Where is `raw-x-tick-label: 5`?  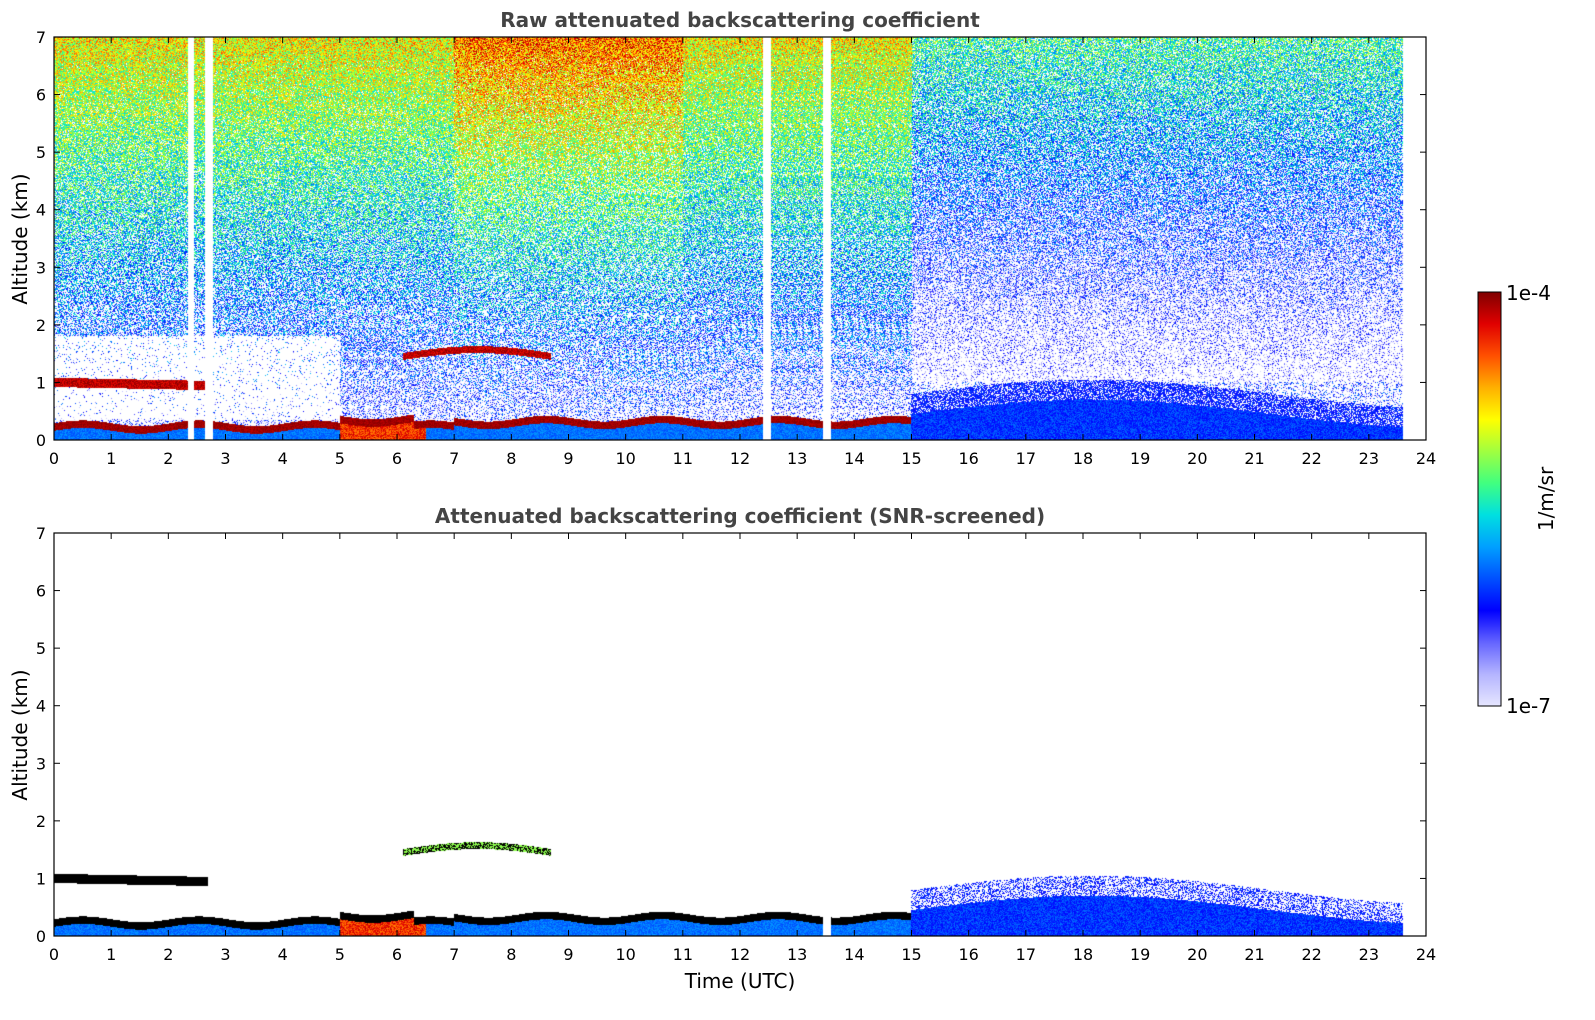
raw-x-tick-label: 5 is located at coordinates (340, 458).